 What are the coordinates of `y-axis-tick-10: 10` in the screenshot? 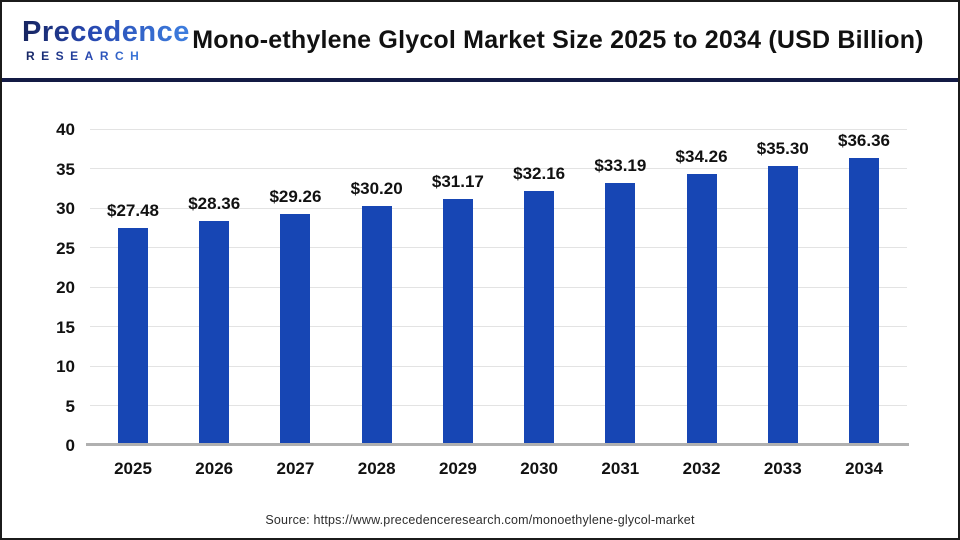 It's located at (65, 366).